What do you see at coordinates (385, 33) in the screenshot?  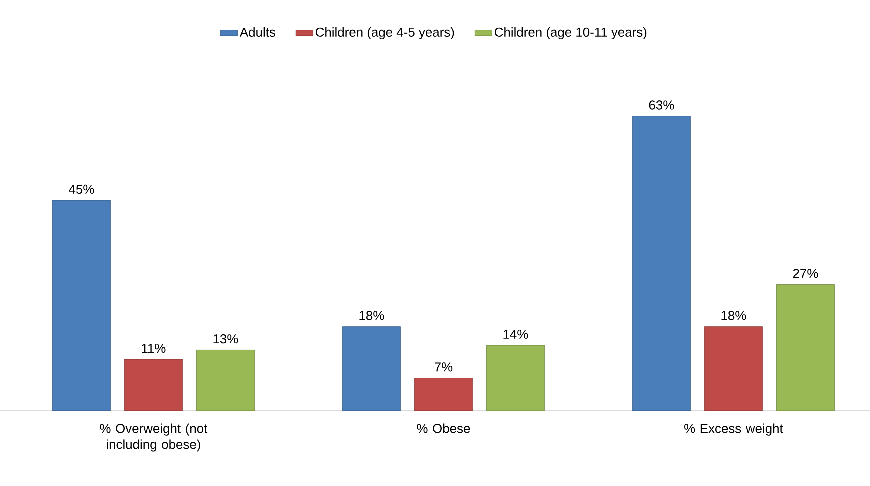 I see `legend-label: Children (age 4-5 years)` at bounding box center [385, 33].